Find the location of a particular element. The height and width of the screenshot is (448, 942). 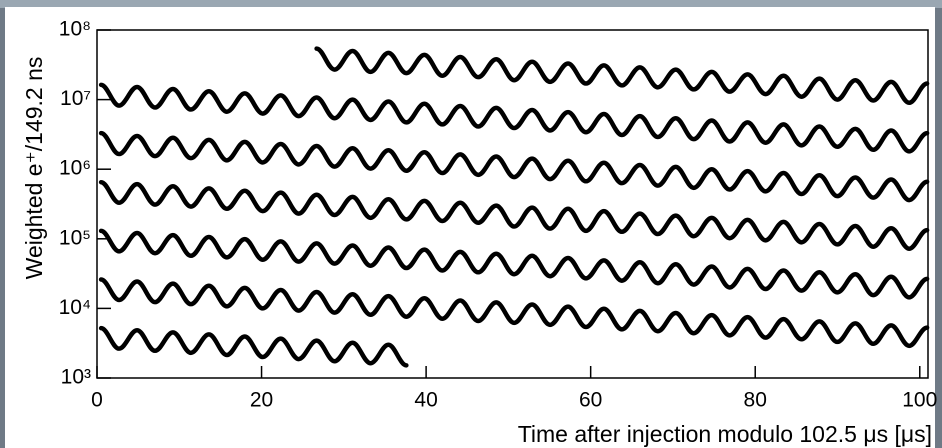

x-tick-label: 80 is located at coordinates (755, 400).